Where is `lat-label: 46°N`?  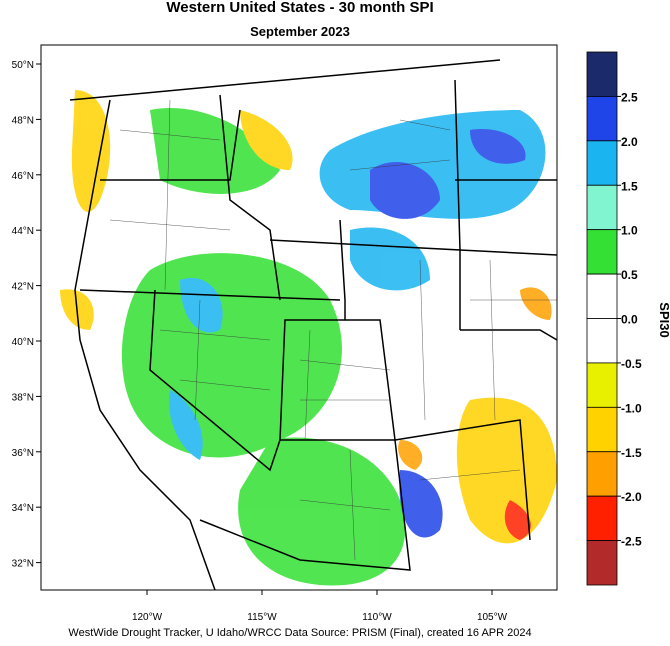
lat-label: 46°N is located at coordinates (23, 176).